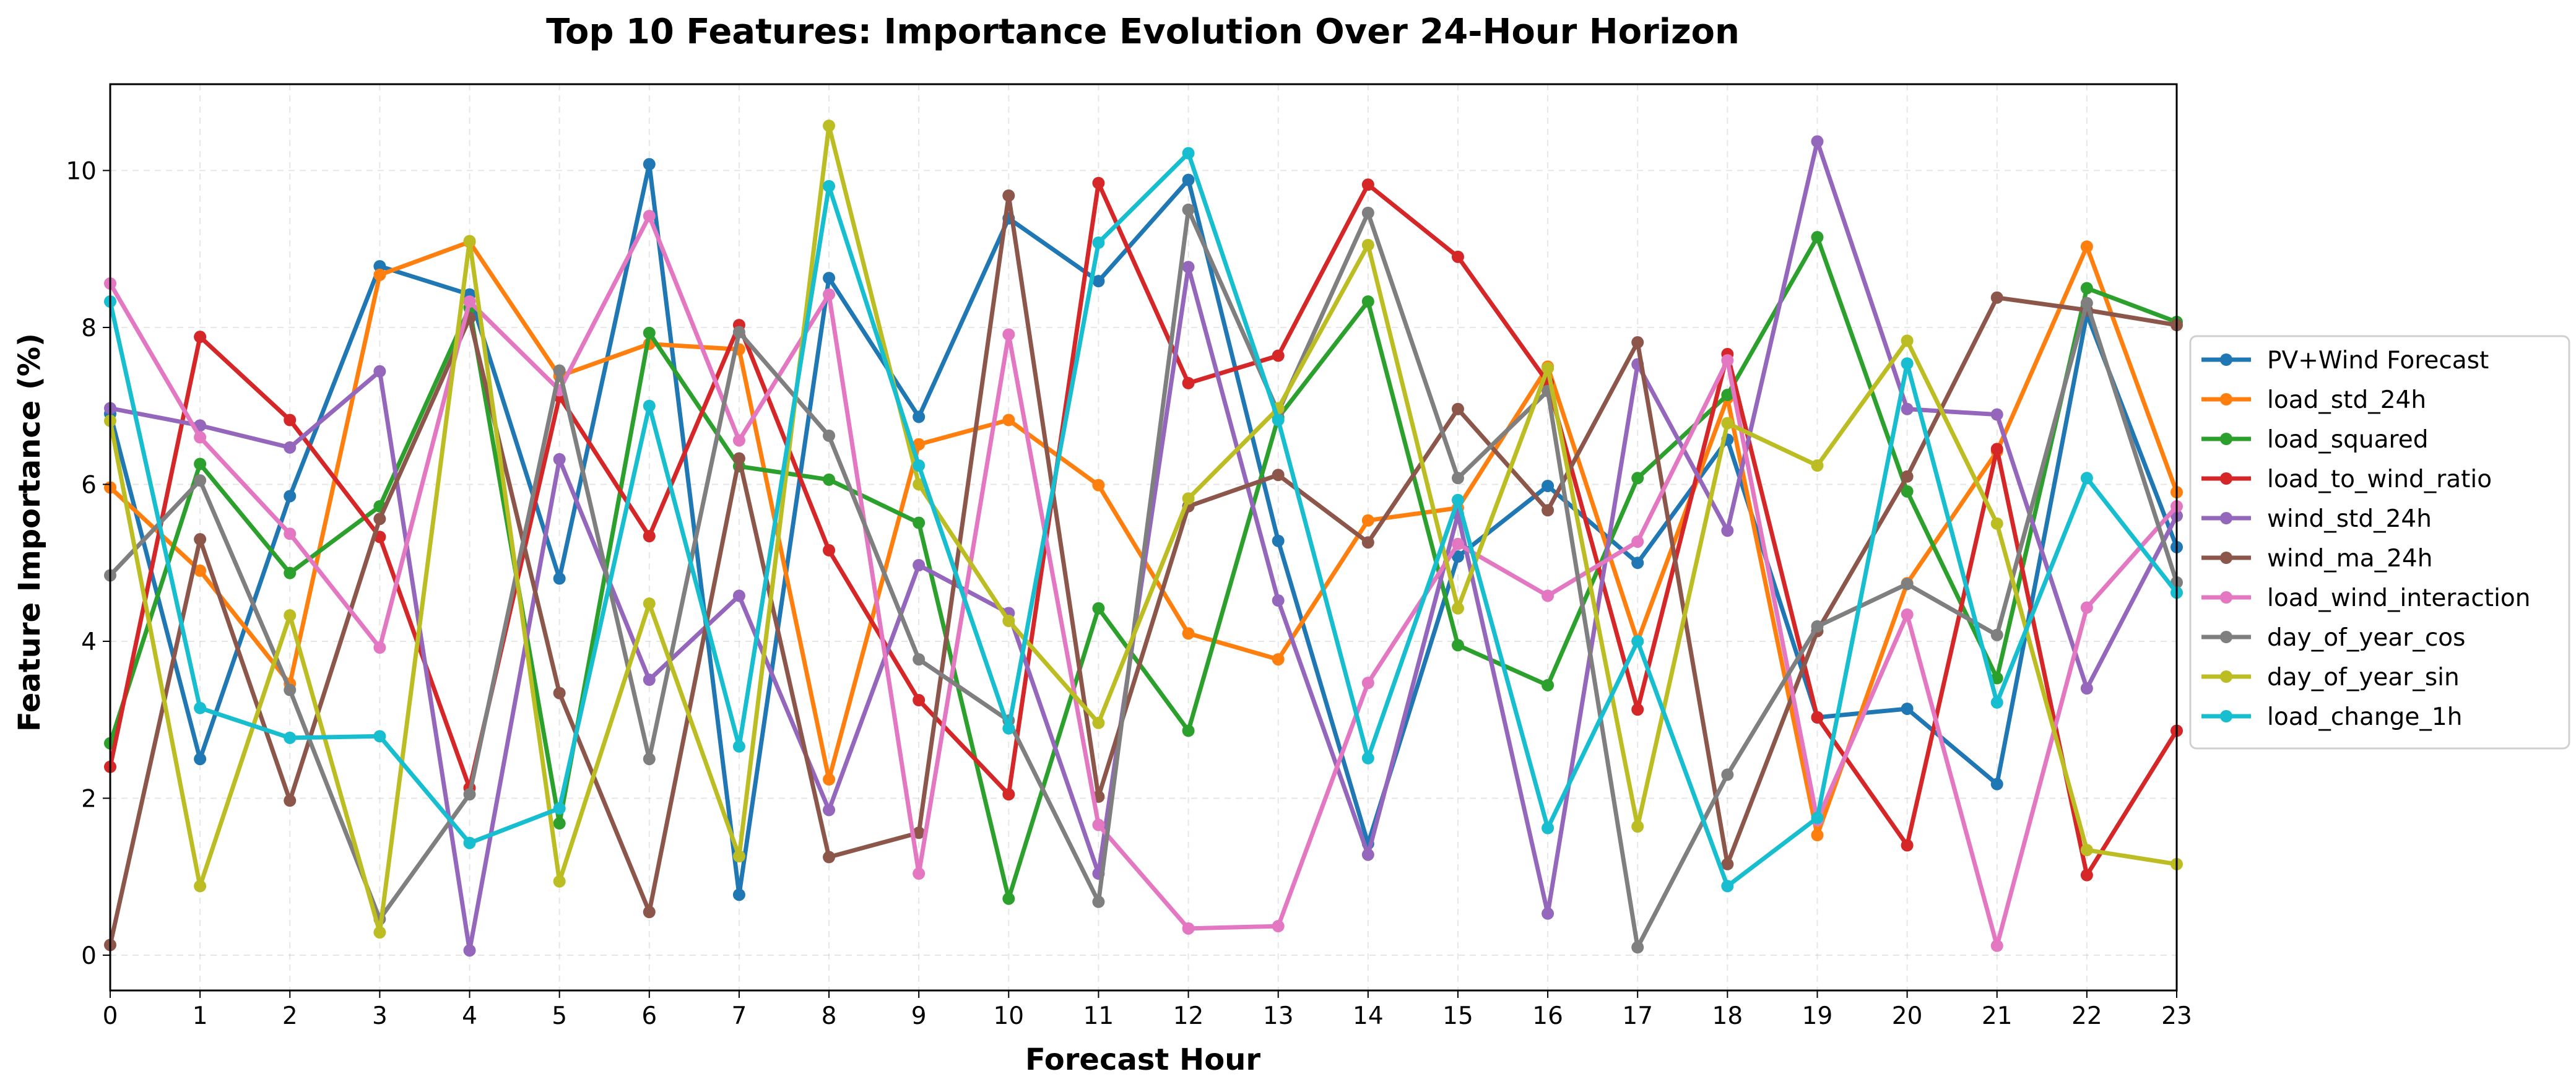 This screenshot has width=2576, height=1092. I want to click on legend-item: load_wind_interaction, so click(2365, 598).